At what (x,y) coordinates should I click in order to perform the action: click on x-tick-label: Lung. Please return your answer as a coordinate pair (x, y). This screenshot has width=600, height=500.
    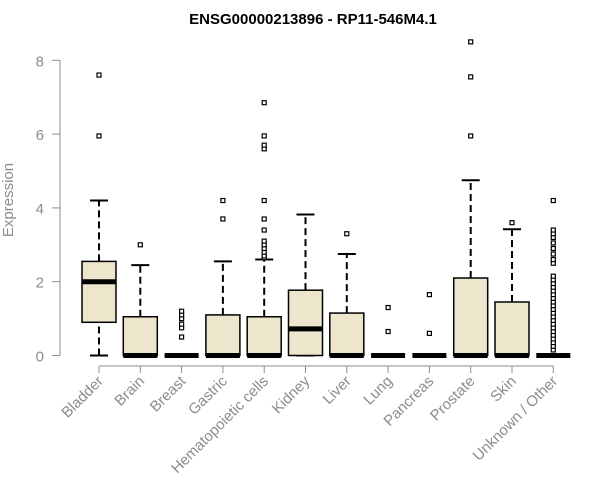
    Looking at the image, I should click on (378, 391).